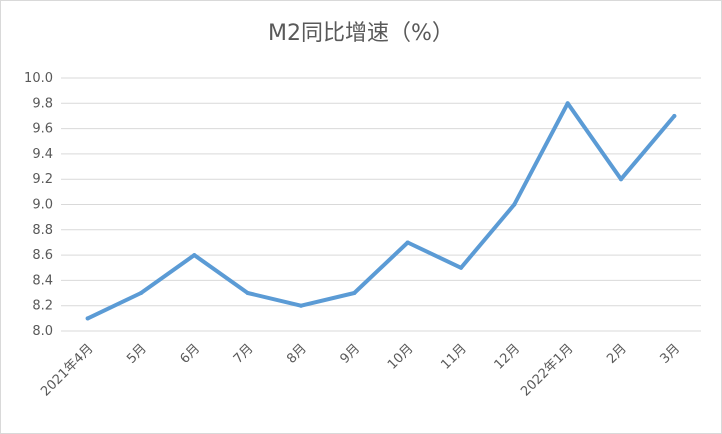 The height and width of the screenshot is (434, 722). Describe the element at coordinates (67, 370) in the screenshot. I see `x-tick-label: 2021年4月` at that location.